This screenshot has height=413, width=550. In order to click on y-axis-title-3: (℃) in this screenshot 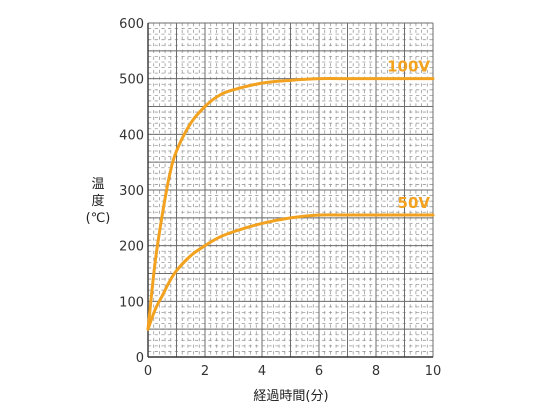, I will do `click(98, 218)`.